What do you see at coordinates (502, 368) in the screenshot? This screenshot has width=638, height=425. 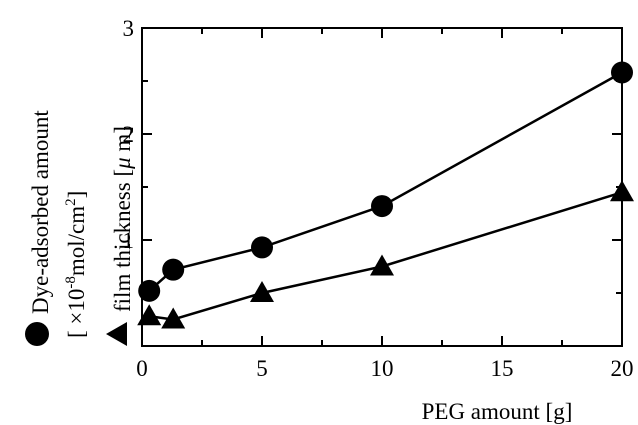 I see `x-tick-label: 15` at bounding box center [502, 368].